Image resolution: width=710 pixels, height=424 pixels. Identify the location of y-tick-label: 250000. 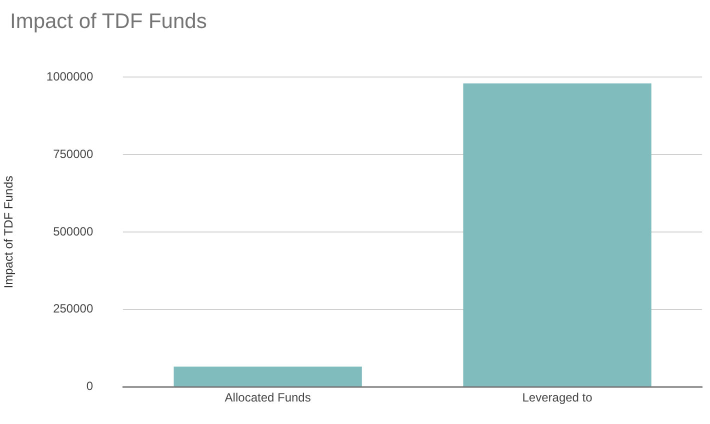
(73, 309).